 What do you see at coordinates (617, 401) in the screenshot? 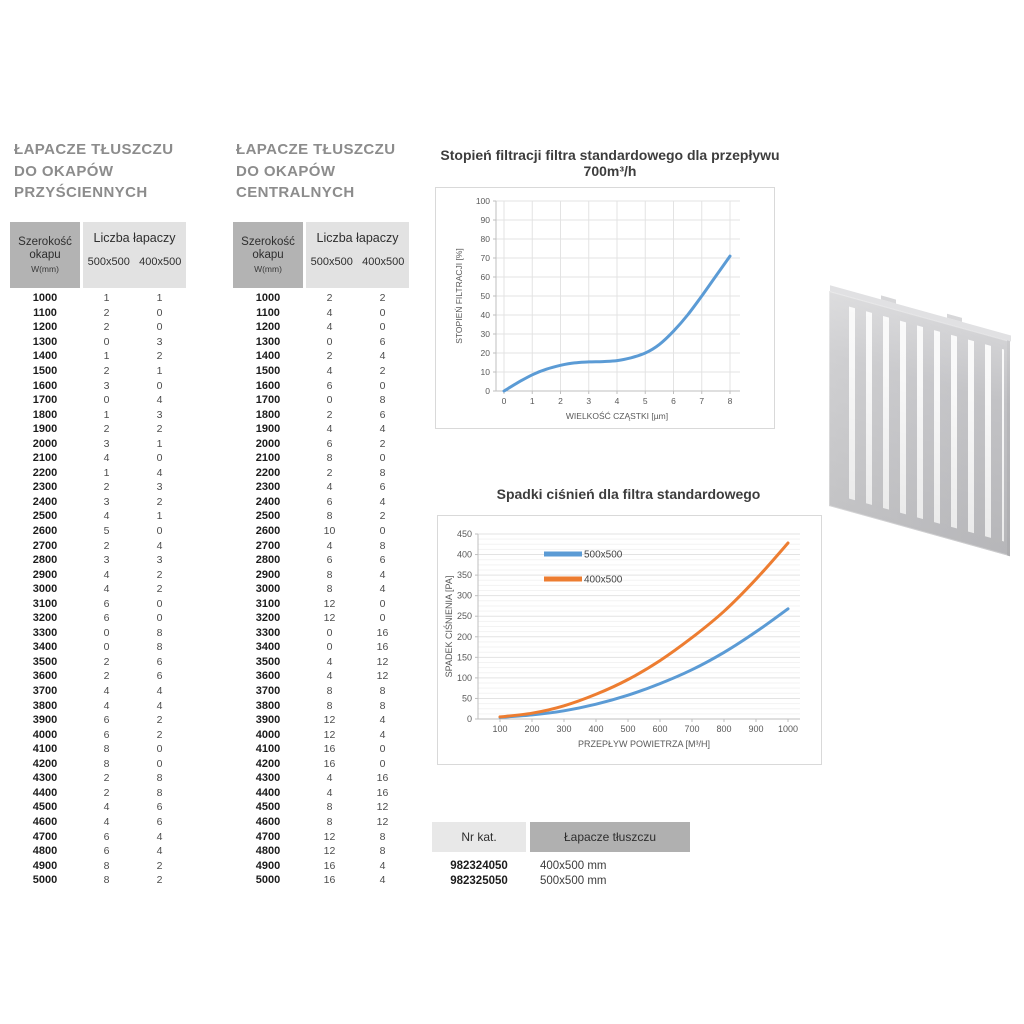
I see `x-tick-label: 4` at bounding box center [617, 401].